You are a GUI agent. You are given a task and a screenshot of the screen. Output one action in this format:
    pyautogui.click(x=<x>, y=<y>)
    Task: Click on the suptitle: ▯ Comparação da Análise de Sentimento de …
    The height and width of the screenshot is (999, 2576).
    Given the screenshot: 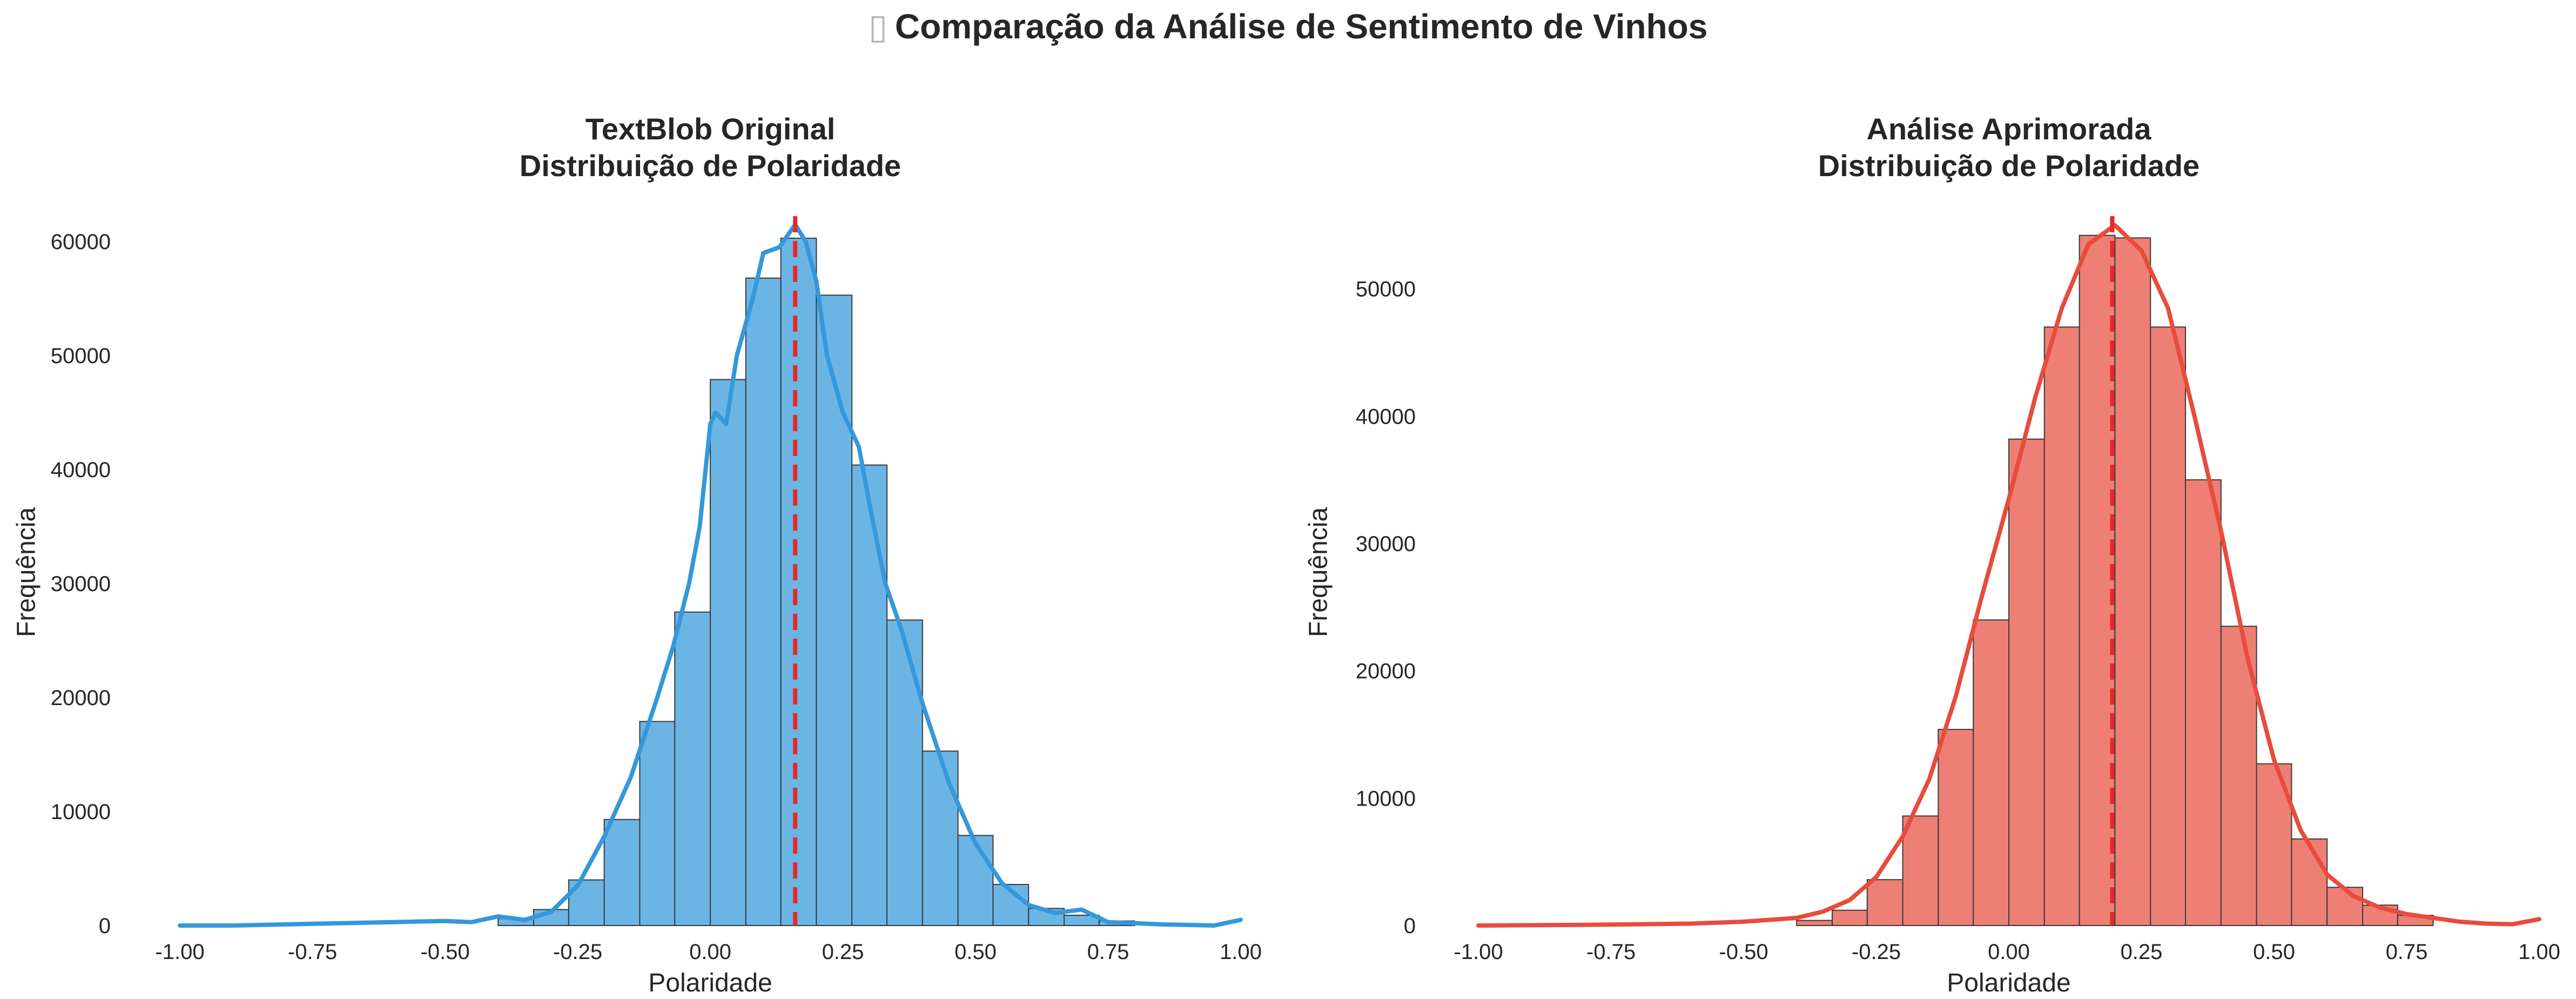 What is the action you would take?
    pyautogui.click(x=1288, y=26)
    